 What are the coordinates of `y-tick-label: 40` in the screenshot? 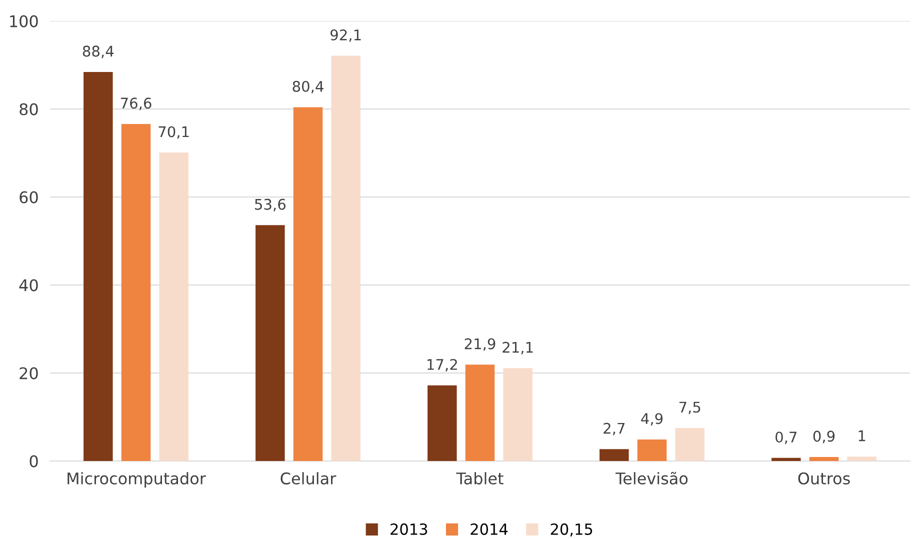 It's located at (28, 285).